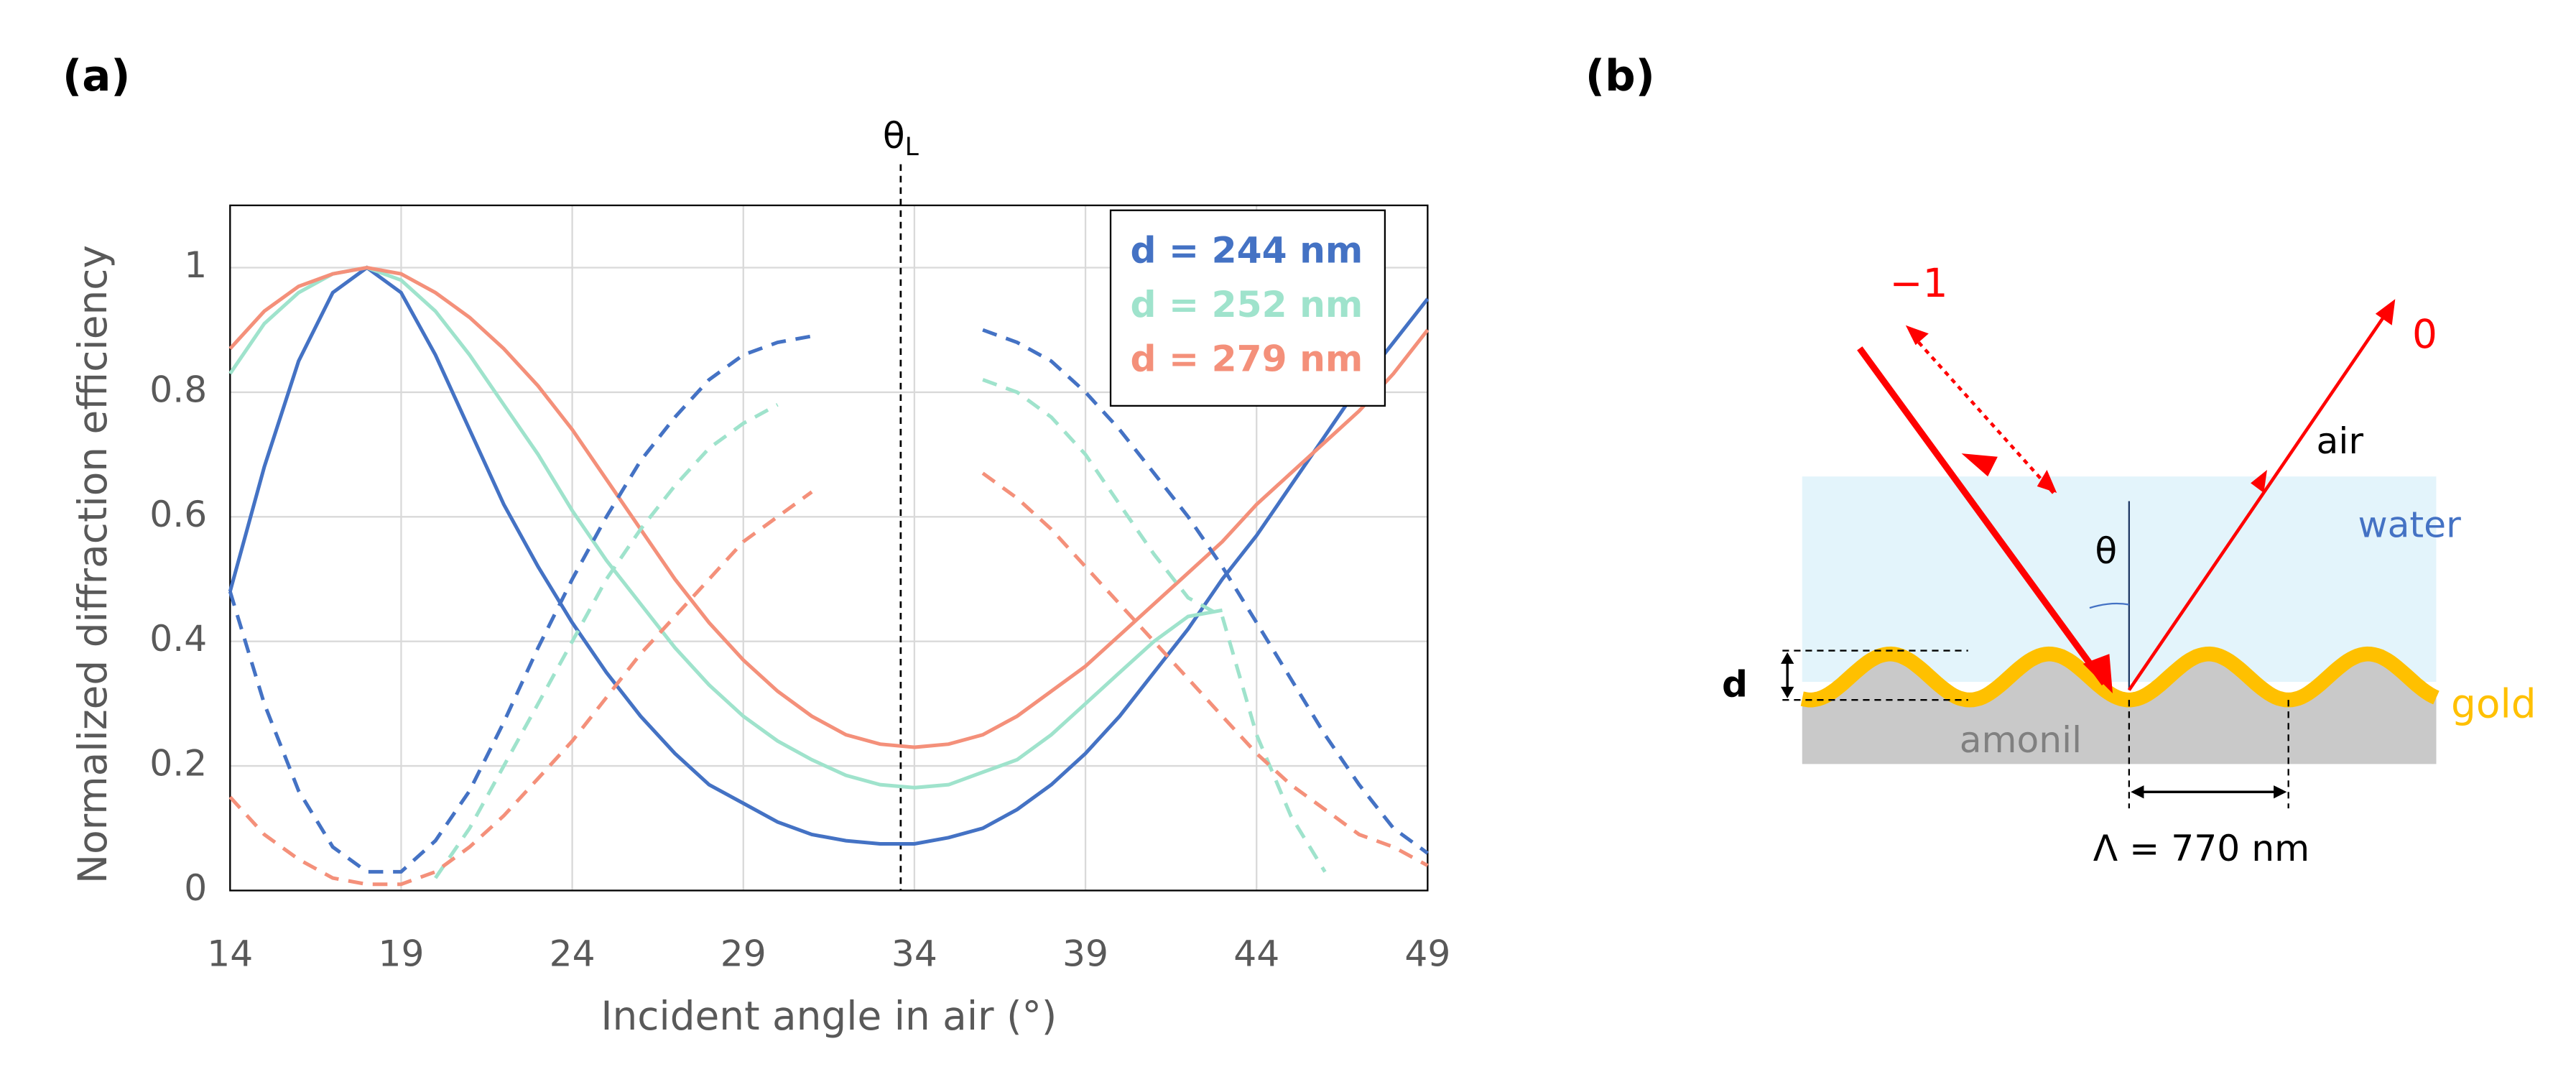 This screenshot has height=1077, width=2576. What do you see at coordinates (1085, 953) in the screenshot?
I see `x-tick-label: 39` at bounding box center [1085, 953].